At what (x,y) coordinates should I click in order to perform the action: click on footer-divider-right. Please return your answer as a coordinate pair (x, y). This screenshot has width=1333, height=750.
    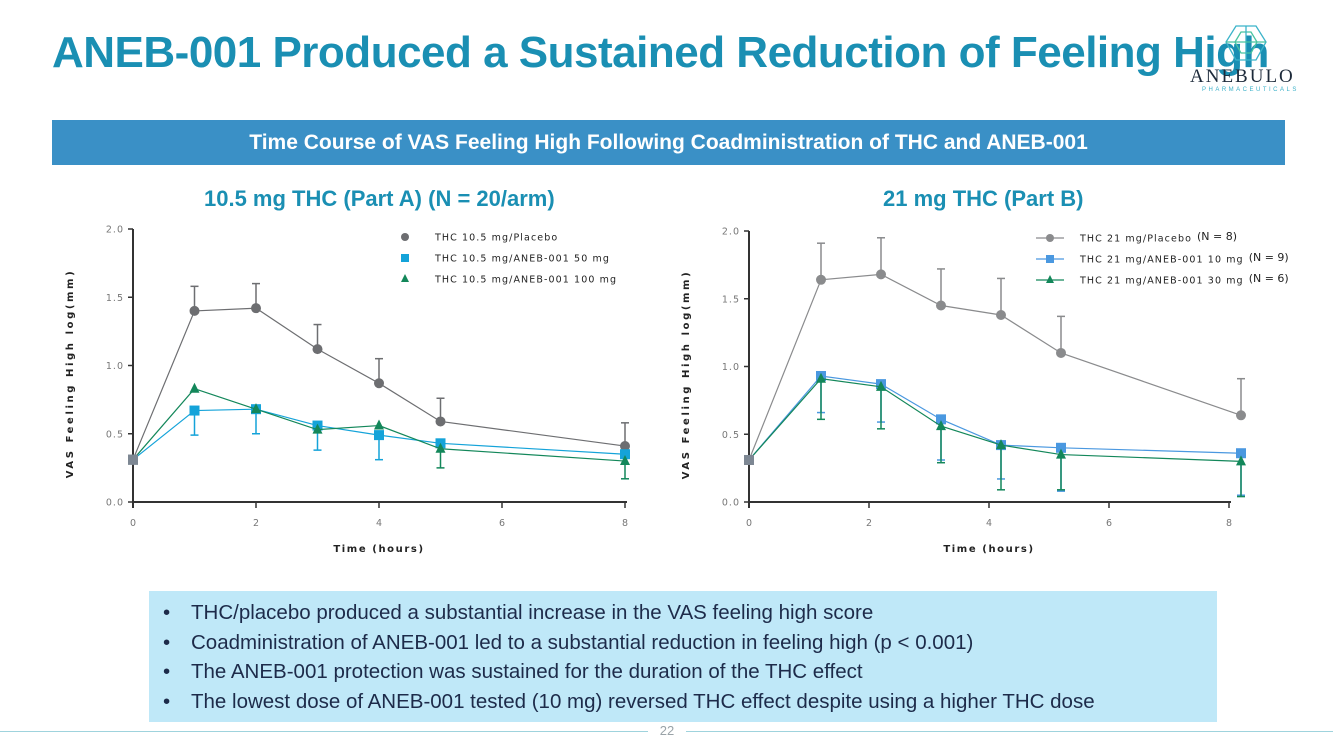
    Looking at the image, I should click on (1009, 731).